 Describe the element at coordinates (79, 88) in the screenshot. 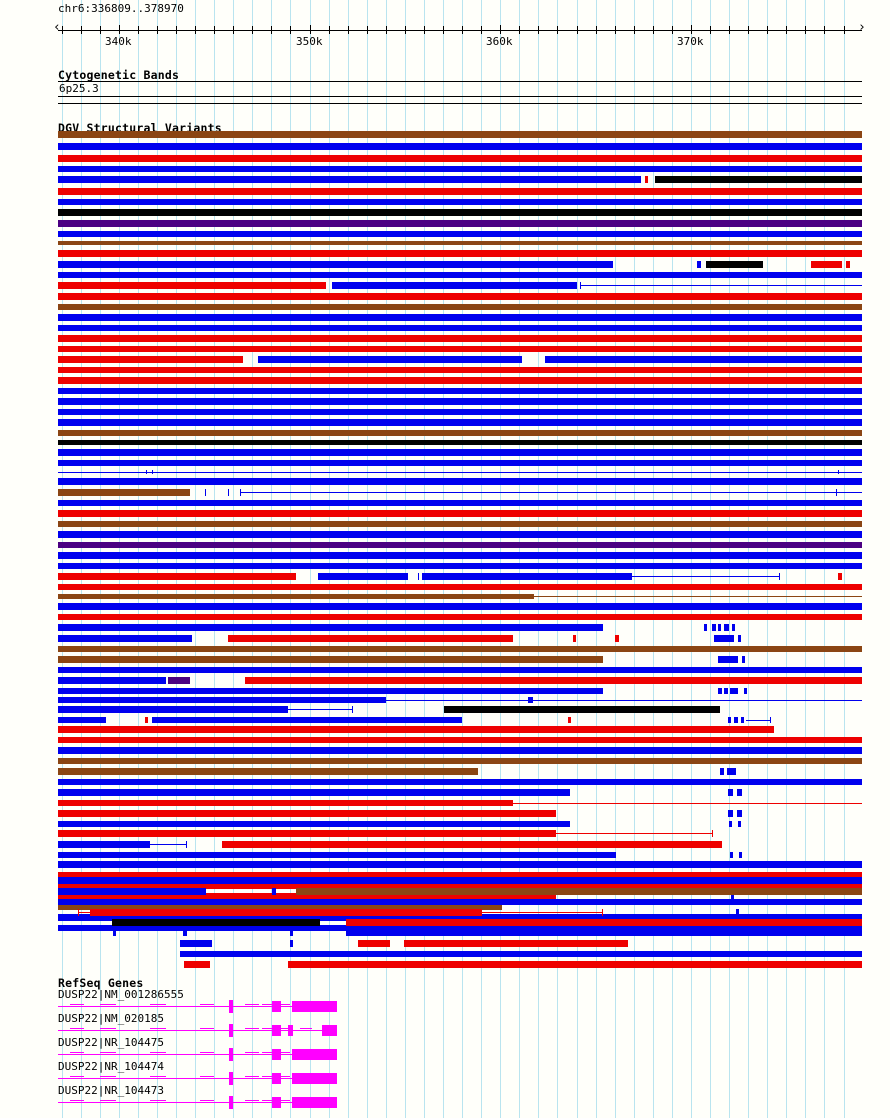

I see `cytoband-label: 6p25.3` at that location.